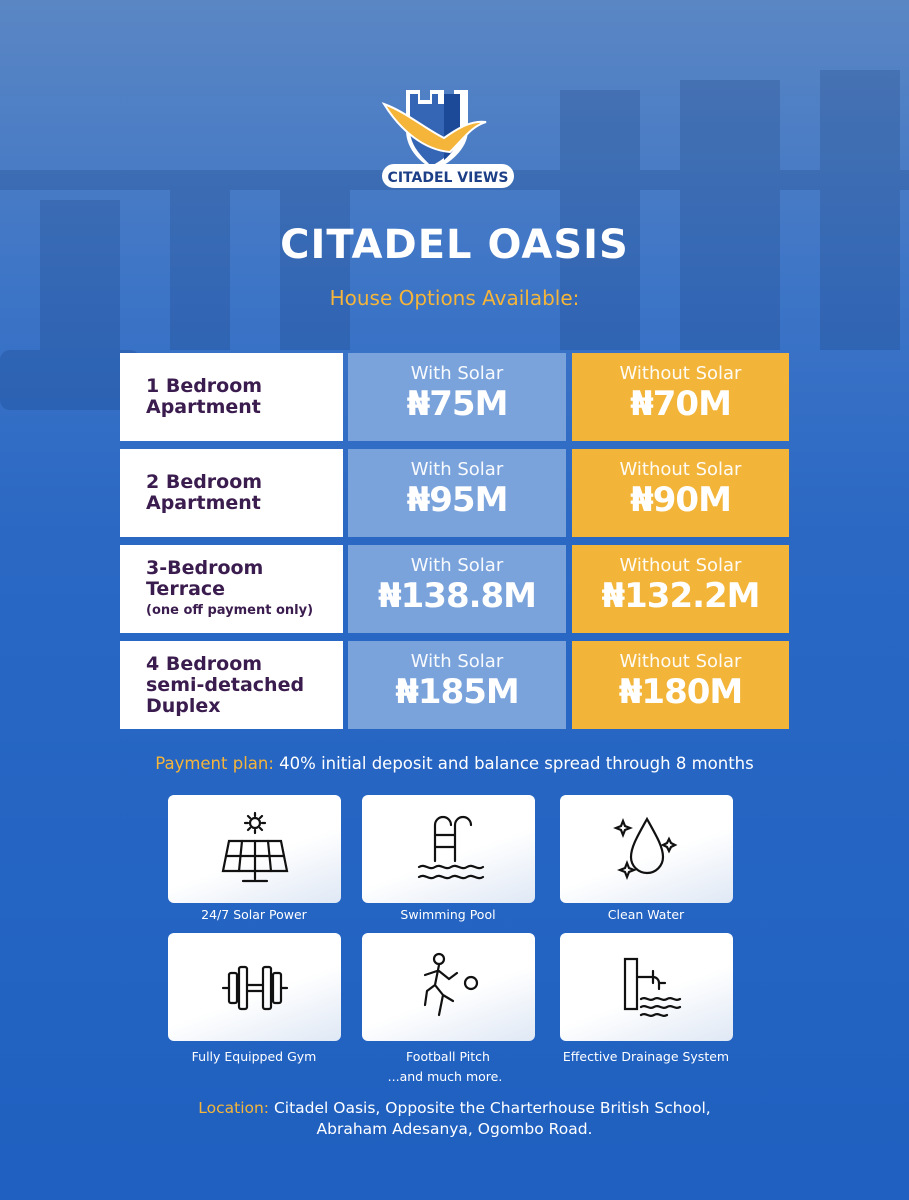 This screenshot has height=1200, width=909. What do you see at coordinates (652, 987) in the screenshot?
I see `drainage-icon` at bounding box center [652, 987].